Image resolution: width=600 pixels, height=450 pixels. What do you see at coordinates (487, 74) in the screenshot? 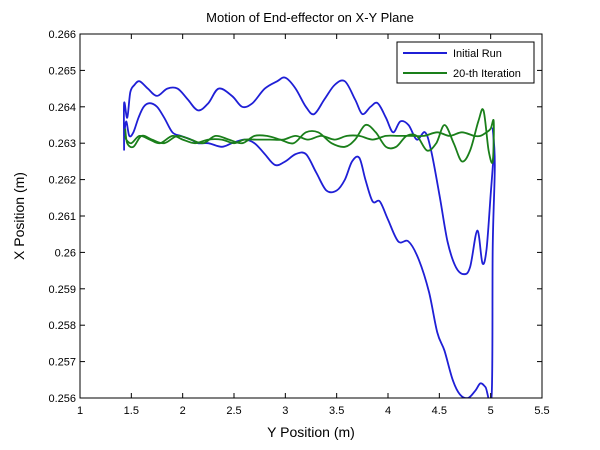
I see `legend-label-20th-iteration: 20-th Iteration` at bounding box center [487, 74].